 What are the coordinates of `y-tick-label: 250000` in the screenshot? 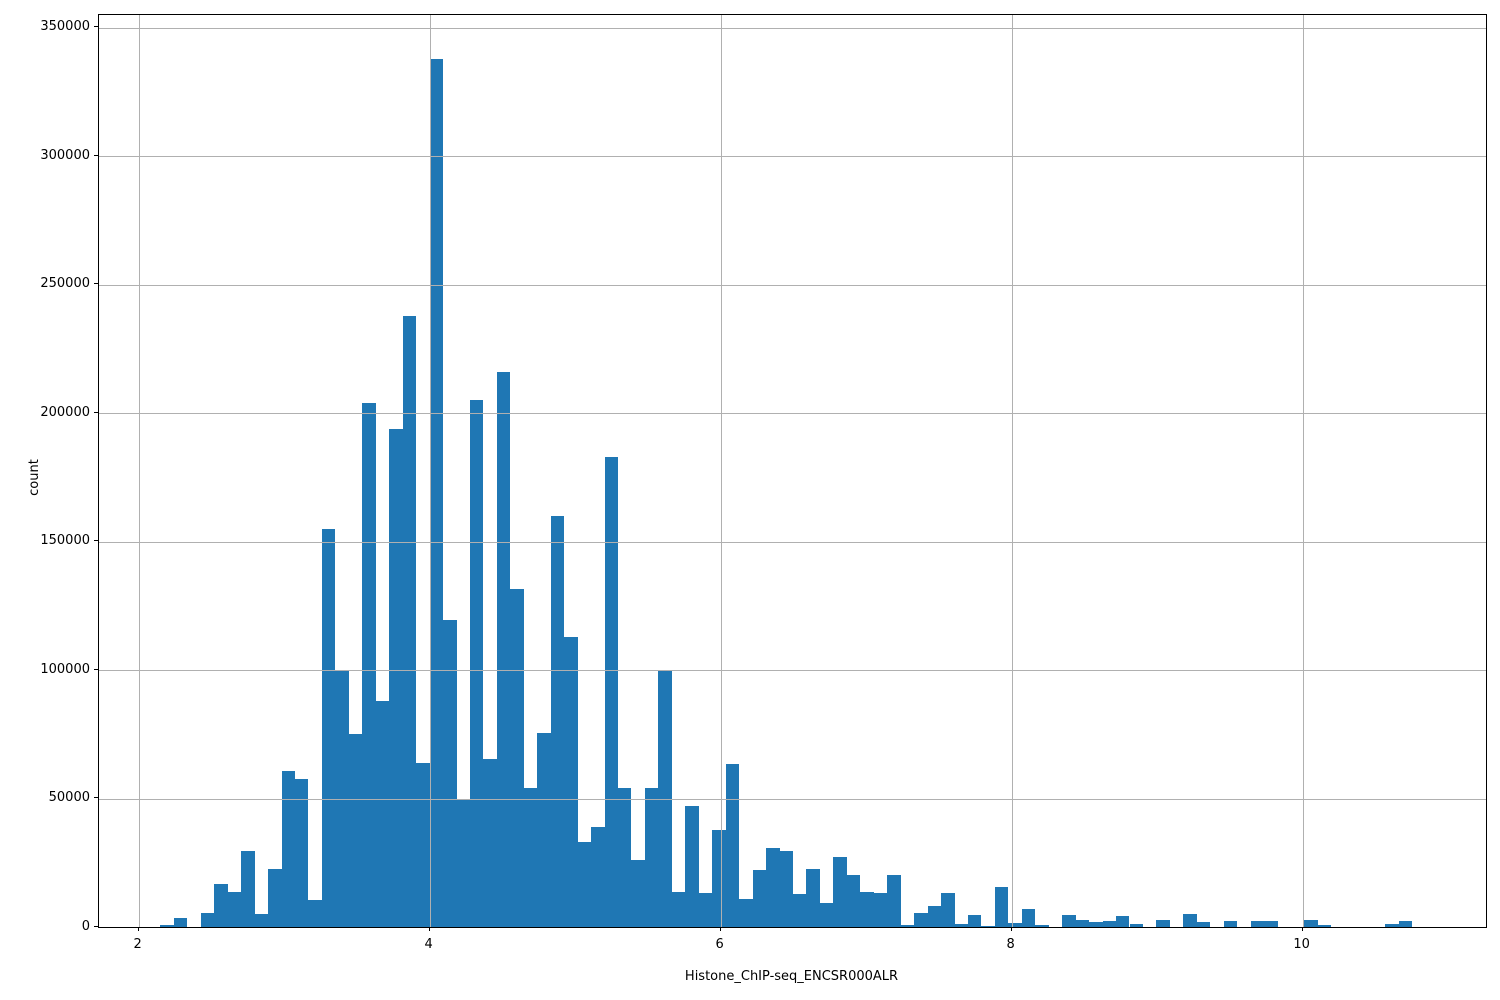 It's located at (65, 284).